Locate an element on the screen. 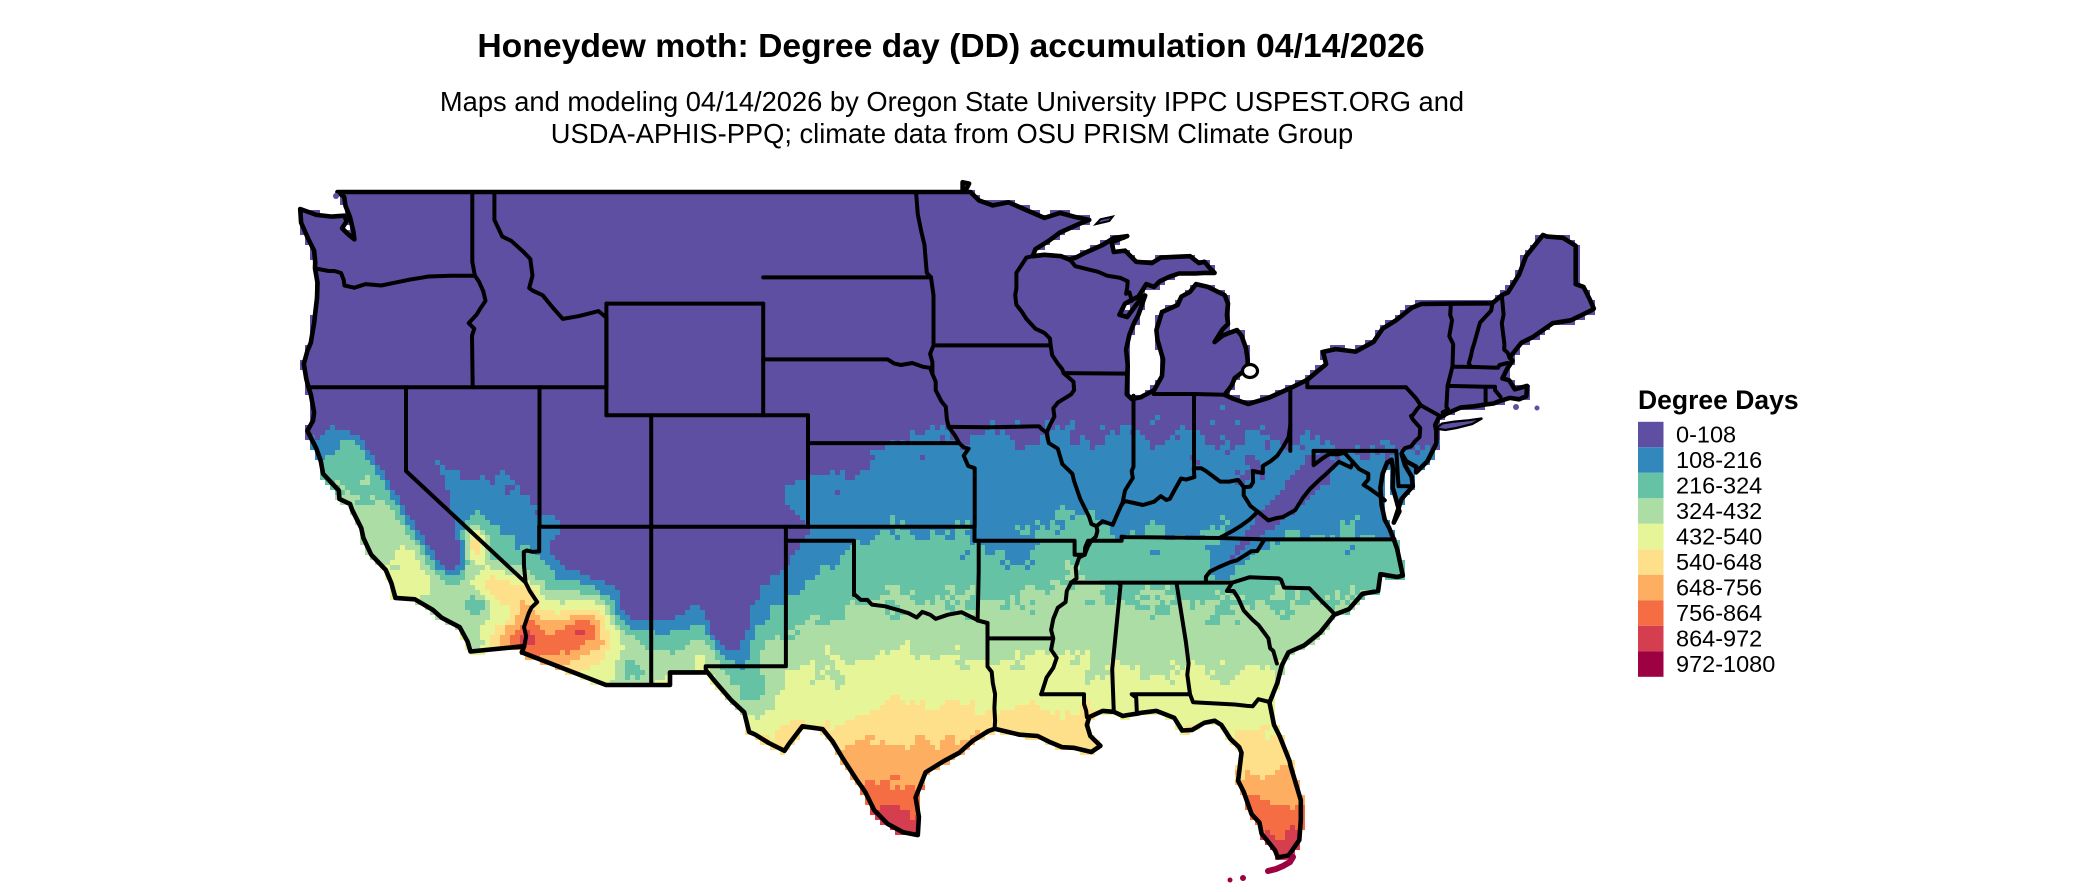 The width and height of the screenshot is (2100, 892). svg-text: 972-1080 is located at coordinates (1725, 664).